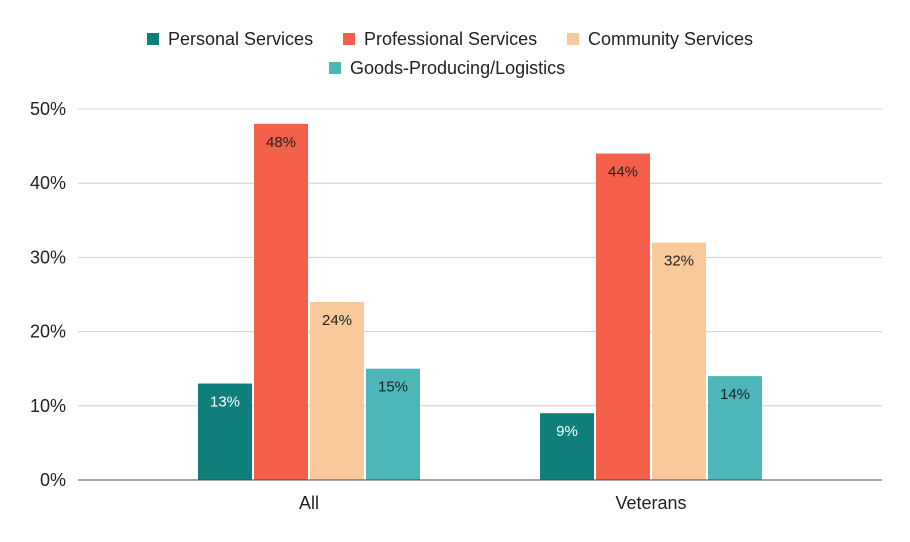  What do you see at coordinates (48, 332) in the screenshot?
I see `y-tick-label: 20%` at bounding box center [48, 332].